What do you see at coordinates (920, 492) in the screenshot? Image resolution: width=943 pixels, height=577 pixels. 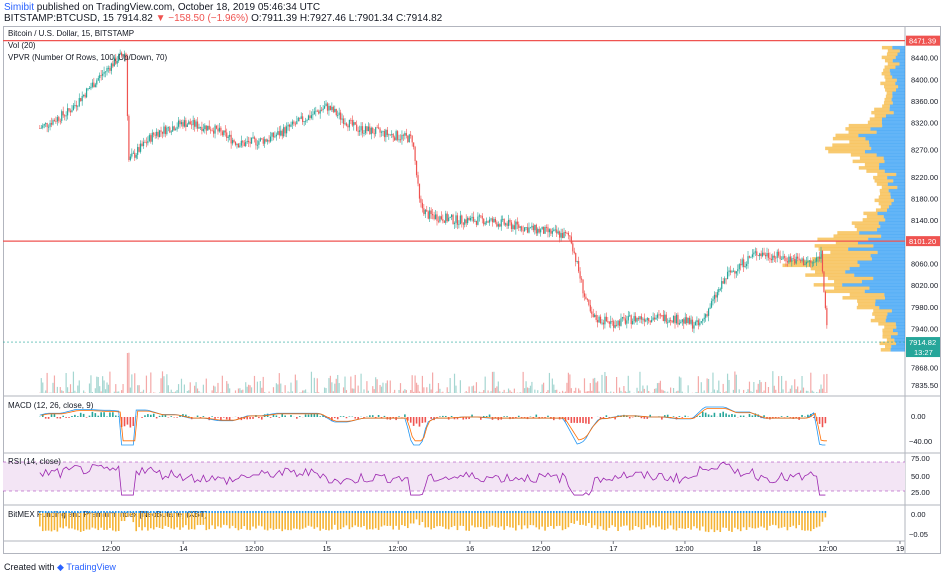 I see `rsi-tick-2: 25.00` at bounding box center [920, 492].